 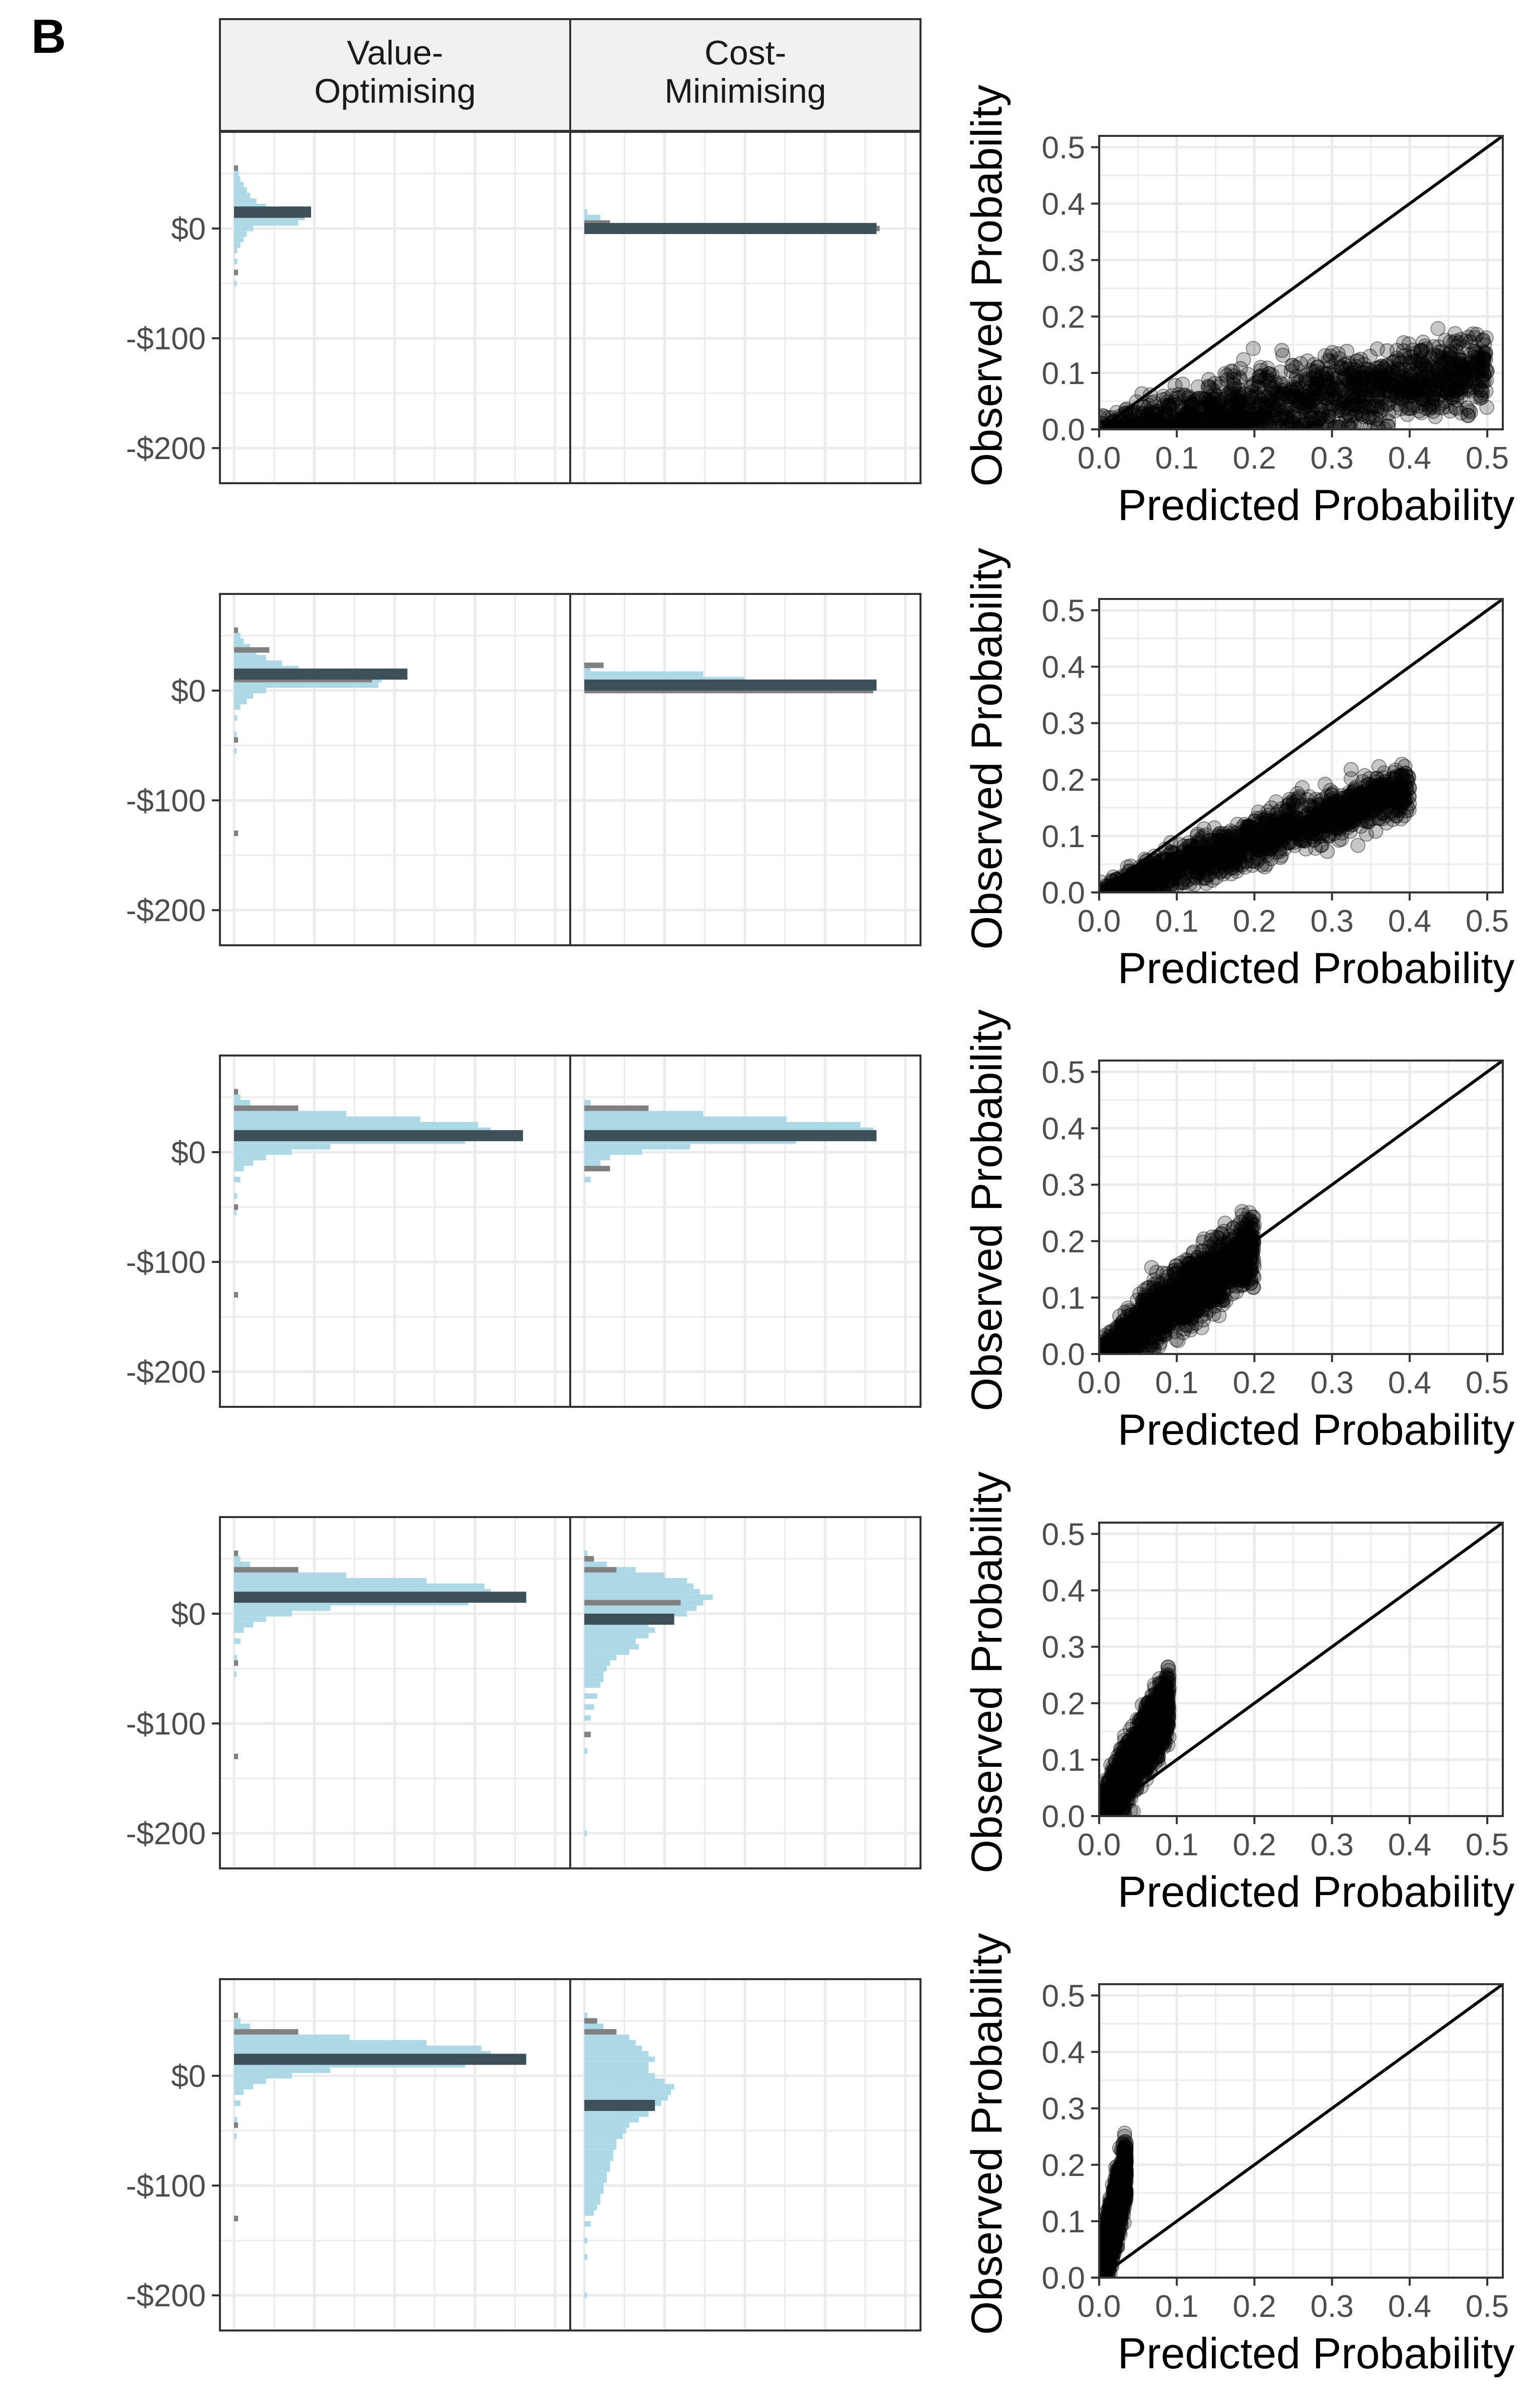 I want to click on panel-label: B, so click(x=49, y=36).